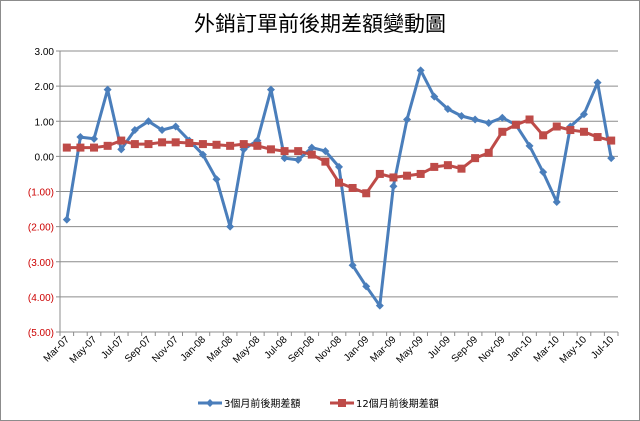  I want to click on x-tick-label: Jan-09, so click(357, 349).